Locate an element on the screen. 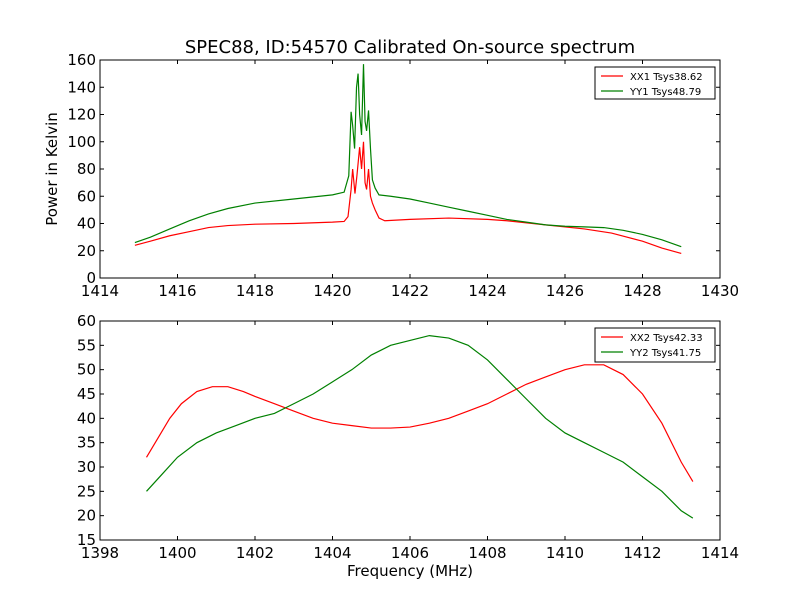 The width and height of the screenshot is (800, 600). chart-top-xtick-label: 1414 is located at coordinates (100, 291).